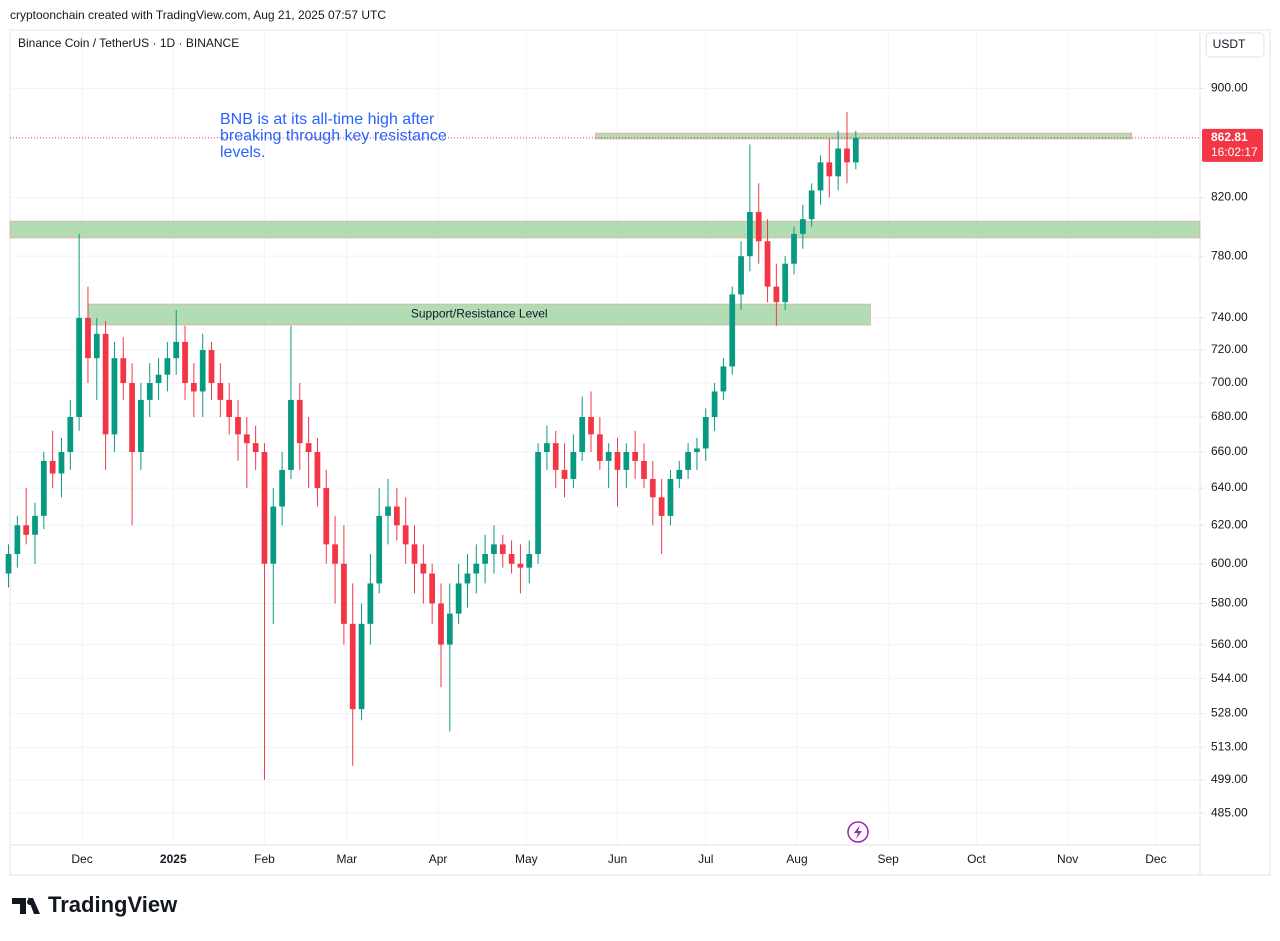  I want to click on y-tick-label: 700.00, so click(1229, 382).